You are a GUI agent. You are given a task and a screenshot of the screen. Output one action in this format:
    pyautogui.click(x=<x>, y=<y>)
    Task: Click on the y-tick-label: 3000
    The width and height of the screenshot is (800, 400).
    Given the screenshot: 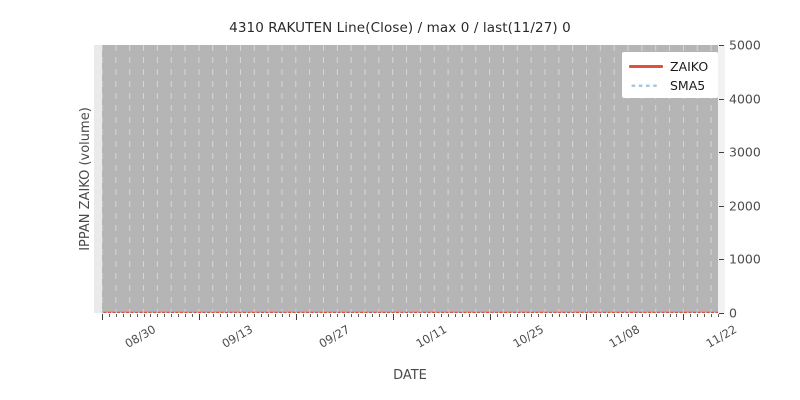 What is the action you would take?
    pyautogui.click(x=745, y=152)
    